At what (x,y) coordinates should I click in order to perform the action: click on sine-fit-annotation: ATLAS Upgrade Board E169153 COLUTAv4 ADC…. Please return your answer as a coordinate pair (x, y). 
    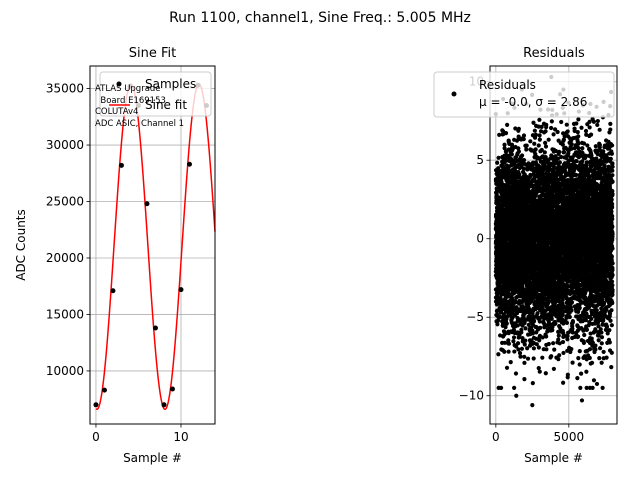
    Looking at the image, I should click on (139, 106).